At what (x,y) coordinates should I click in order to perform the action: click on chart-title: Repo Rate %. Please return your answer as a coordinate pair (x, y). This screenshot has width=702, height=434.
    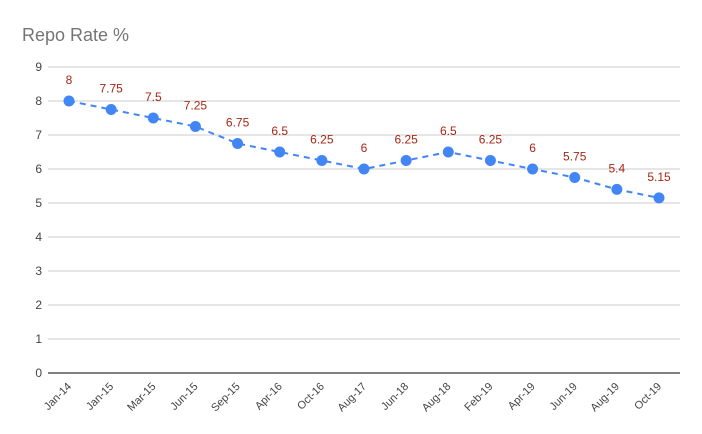
    Looking at the image, I should click on (75, 35).